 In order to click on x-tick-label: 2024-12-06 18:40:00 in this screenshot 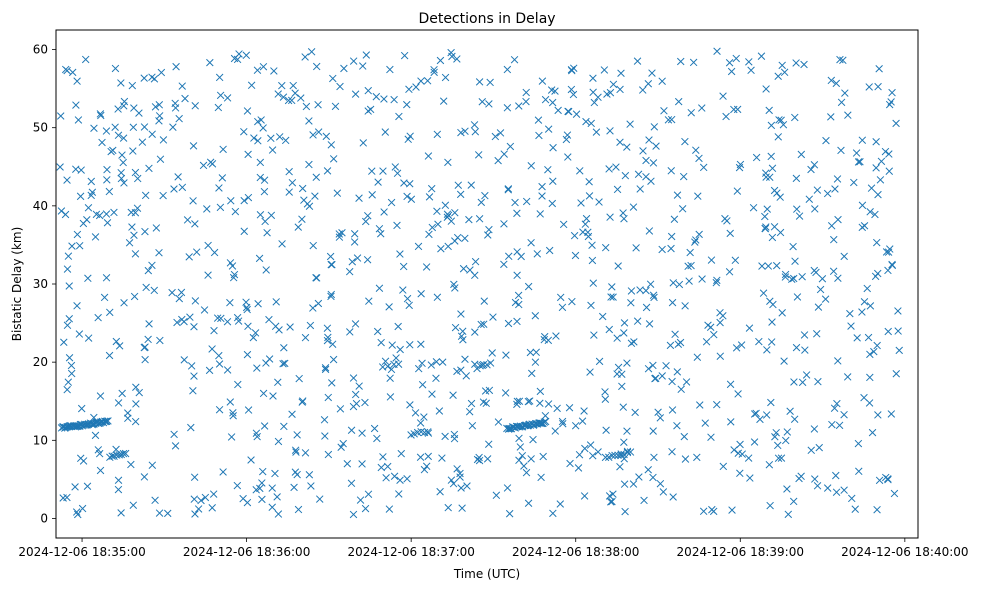, I will do `click(904, 552)`.